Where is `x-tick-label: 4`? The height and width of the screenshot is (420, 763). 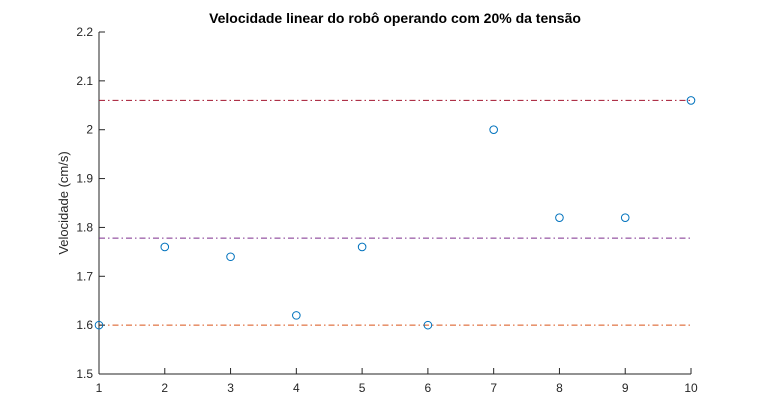 x-tick-label: 4 is located at coordinates (296, 388).